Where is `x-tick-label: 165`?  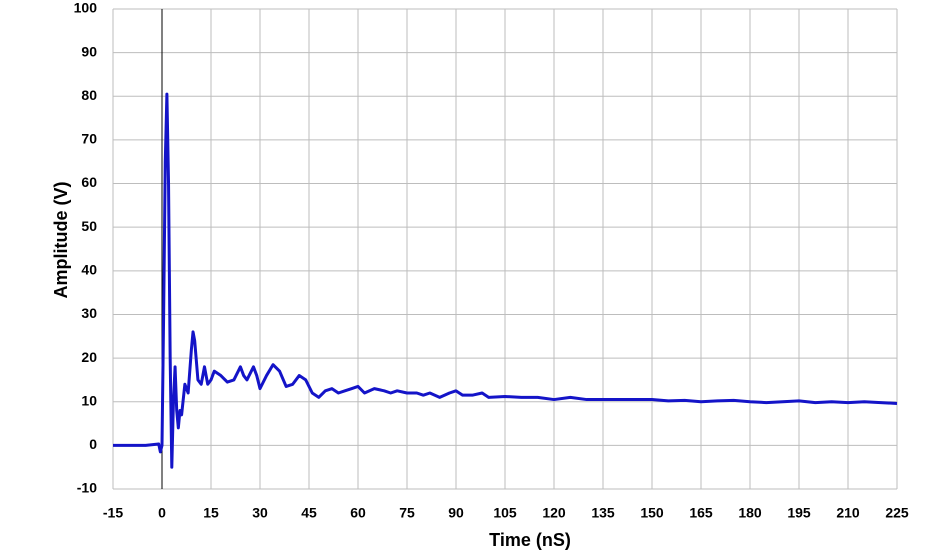
x-tick-label: 165 is located at coordinates (701, 513).